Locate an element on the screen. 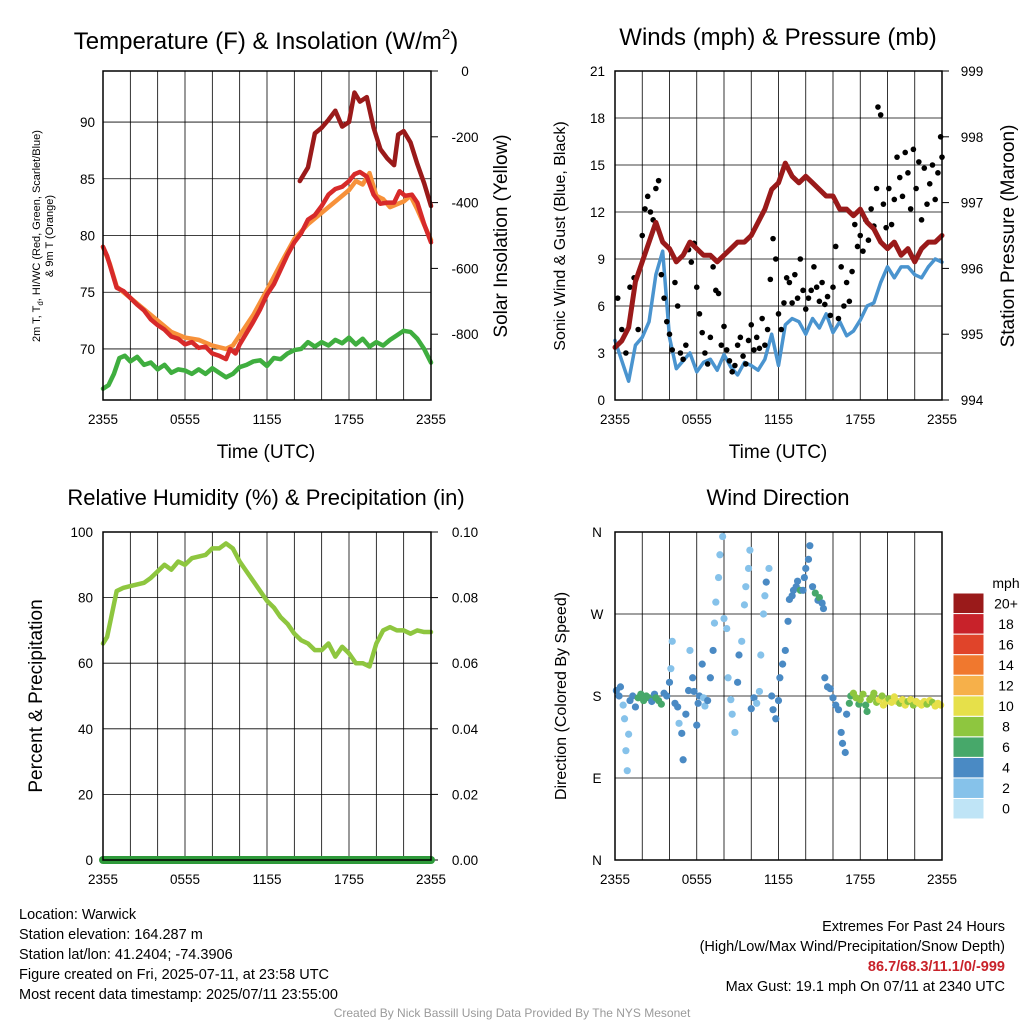 The height and width of the screenshot is (1024, 1024). extremes-title: Extremes For Past 24 Hours is located at coordinates (913, 927).